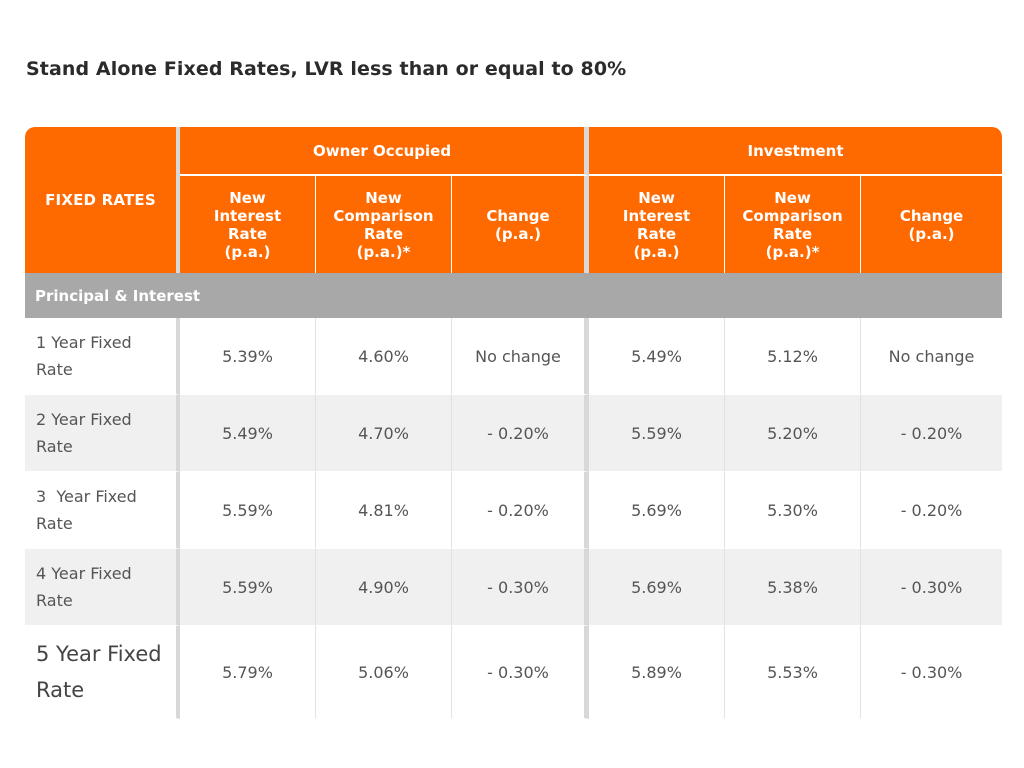 Image resolution: width=1024 pixels, height=768 pixels. I want to click on investment-interest-rate-cell: 5.59%, so click(657, 433).